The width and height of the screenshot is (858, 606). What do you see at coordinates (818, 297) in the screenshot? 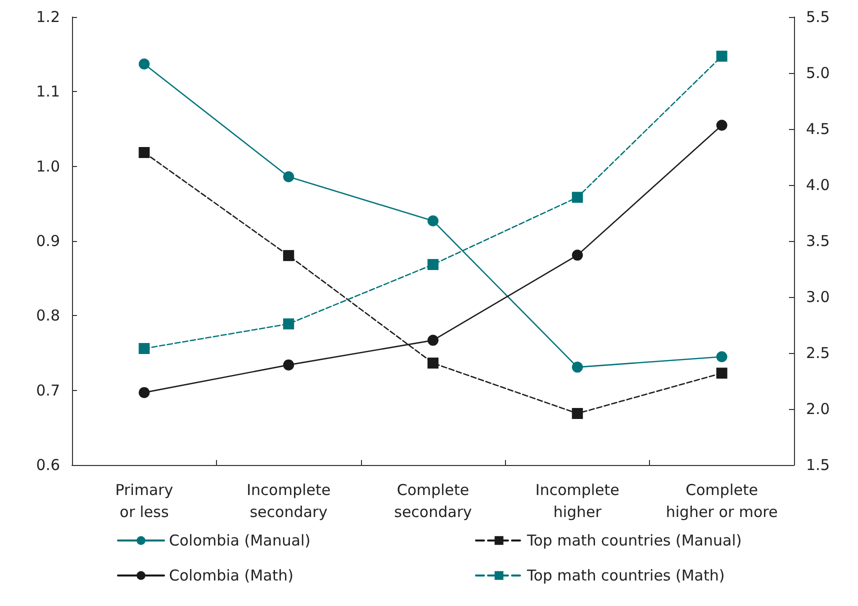
I see `y2-tick-label: 3.0` at bounding box center [818, 297].